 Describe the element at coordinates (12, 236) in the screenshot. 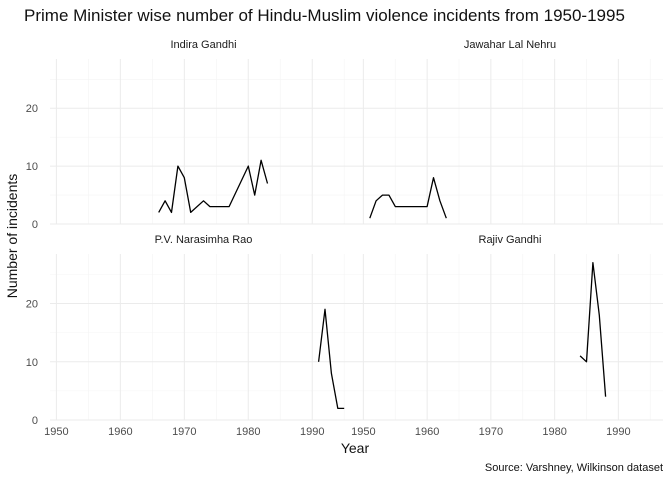

I see `y-axis-title: Number of incidents` at that location.